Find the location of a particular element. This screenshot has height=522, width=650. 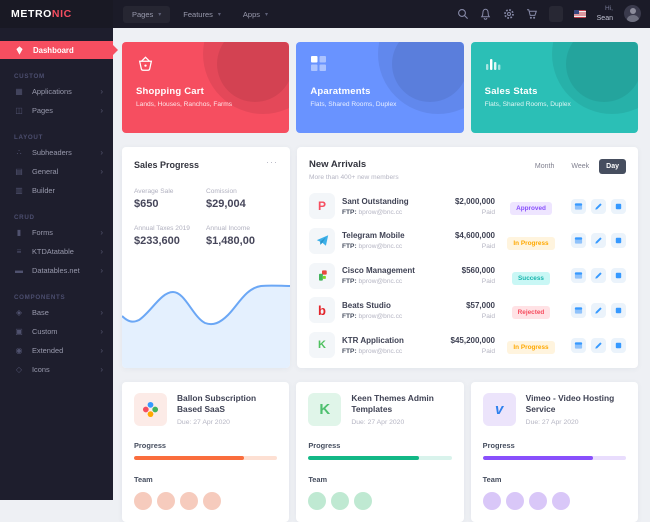

stat-value: $1,480,00 is located at coordinates (230, 241).